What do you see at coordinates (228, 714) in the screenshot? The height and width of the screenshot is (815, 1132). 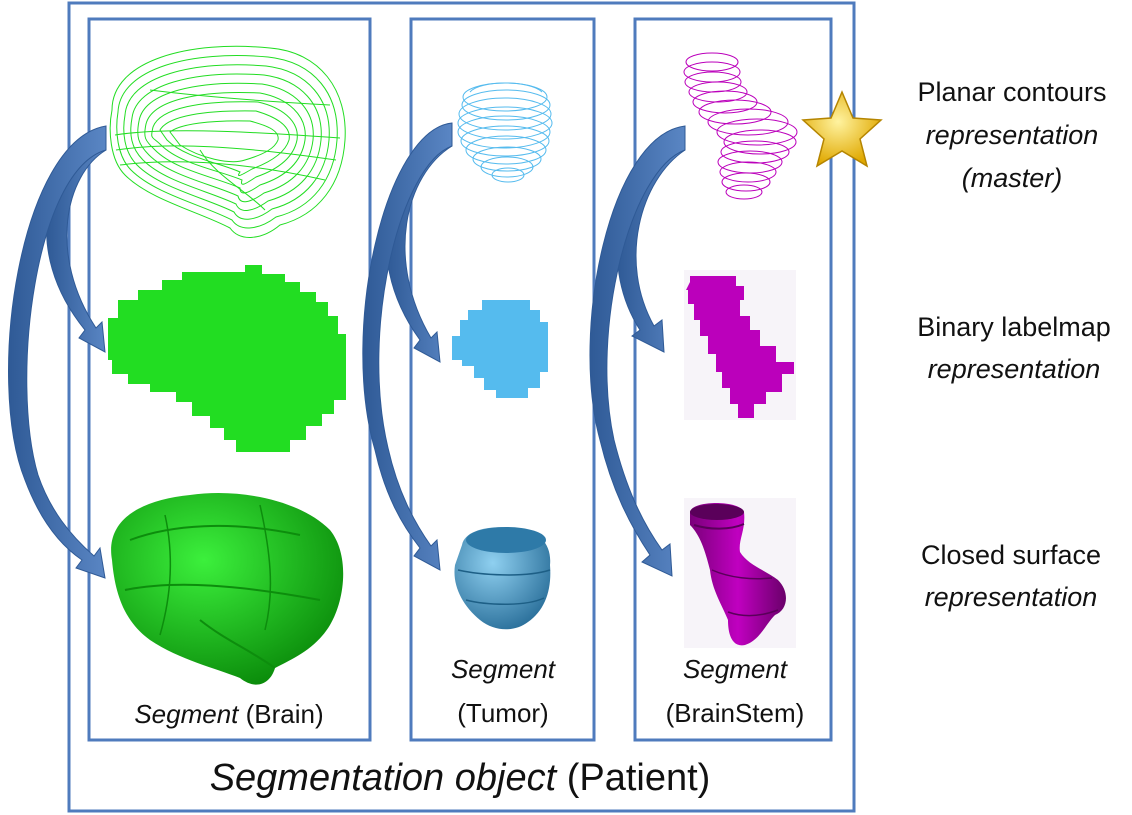 I see `segment-label-brain: Segment (Brain)` at bounding box center [228, 714].